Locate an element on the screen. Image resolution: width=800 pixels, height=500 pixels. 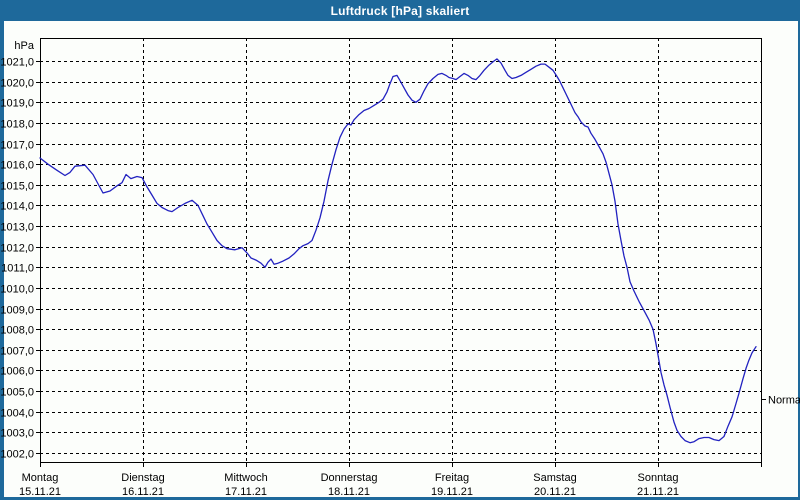
y-tick-label: 1010,0 is located at coordinates (17, 290).